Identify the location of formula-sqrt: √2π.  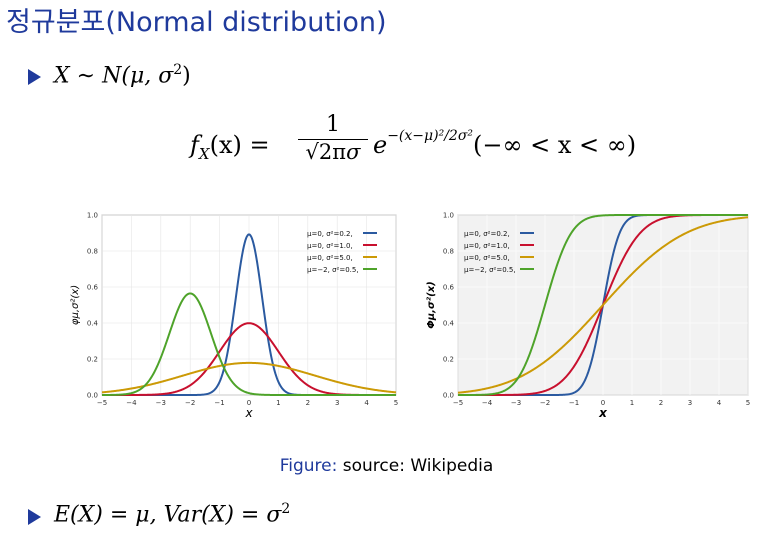
(326, 152).